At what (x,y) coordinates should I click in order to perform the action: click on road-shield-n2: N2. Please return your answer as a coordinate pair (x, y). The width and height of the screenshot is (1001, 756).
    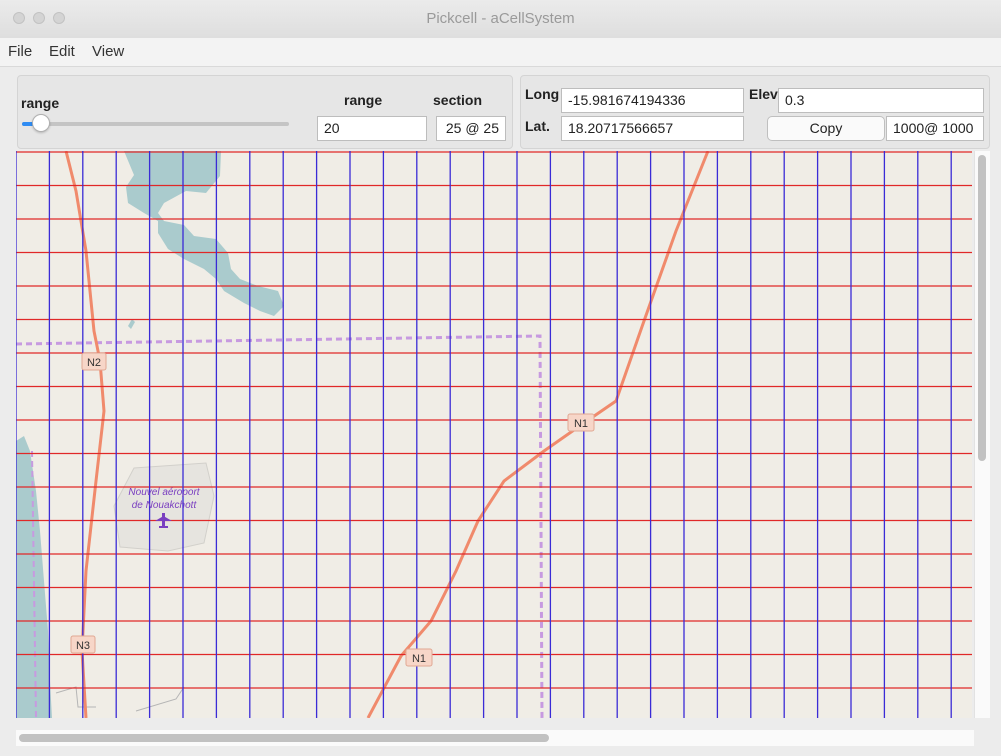
    Looking at the image, I should click on (94, 361).